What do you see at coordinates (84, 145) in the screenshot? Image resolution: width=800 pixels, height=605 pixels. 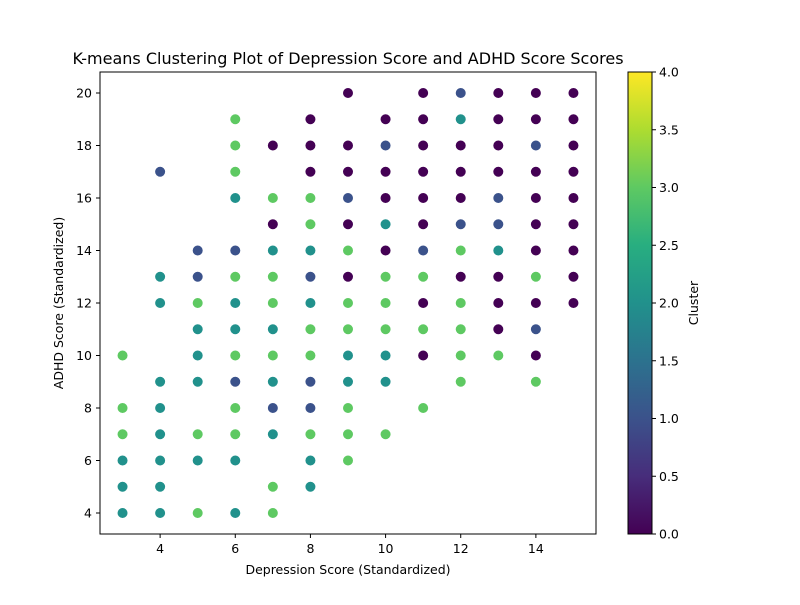 I see `y-tick-label: 18` at bounding box center [84, 145].